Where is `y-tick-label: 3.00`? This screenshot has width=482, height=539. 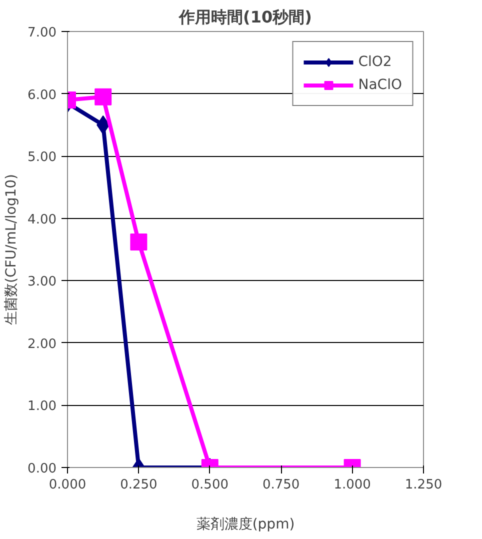 y-tick-label: 3.00 is located at coordinates (42, 282).